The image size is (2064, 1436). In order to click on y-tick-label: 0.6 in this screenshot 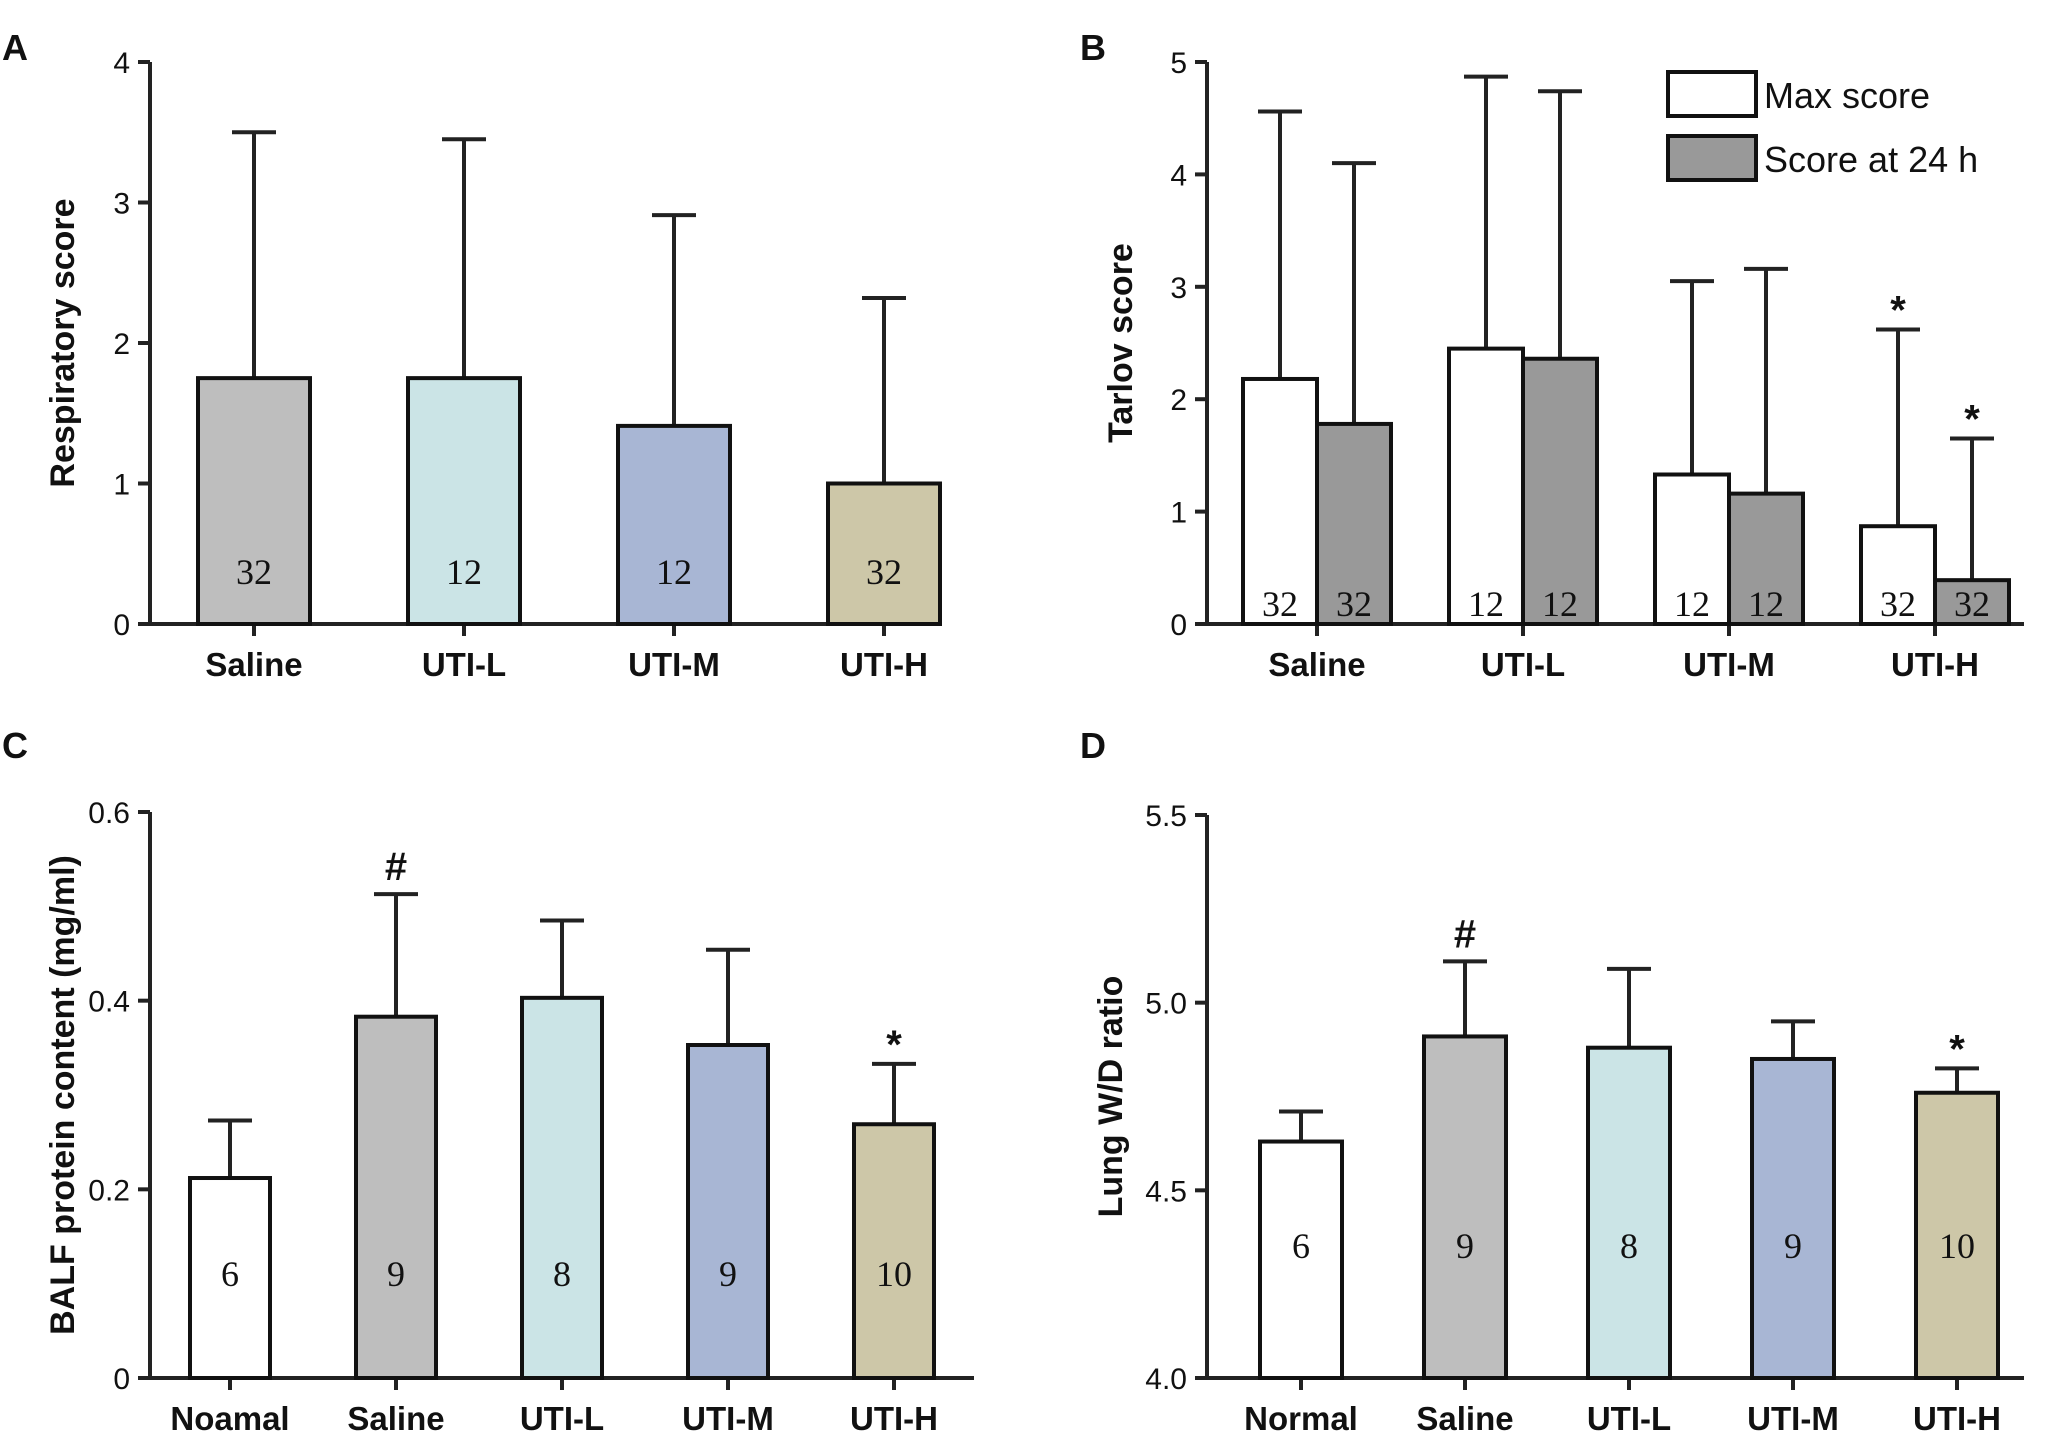, I will do `click(109, 813)`.